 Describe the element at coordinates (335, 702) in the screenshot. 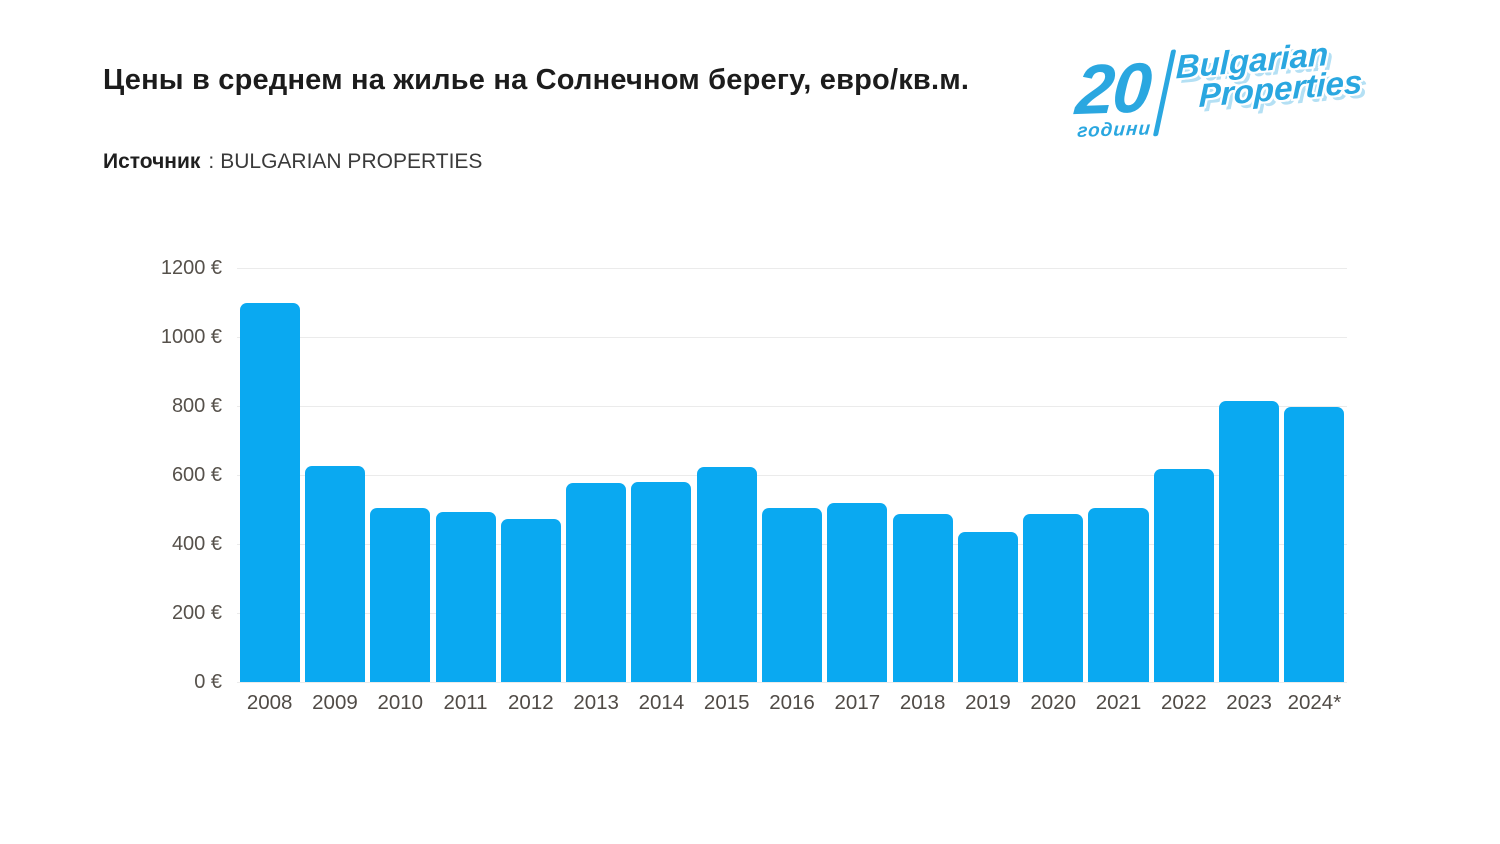

I see `x-axis-label-2009: 2009` at that location.